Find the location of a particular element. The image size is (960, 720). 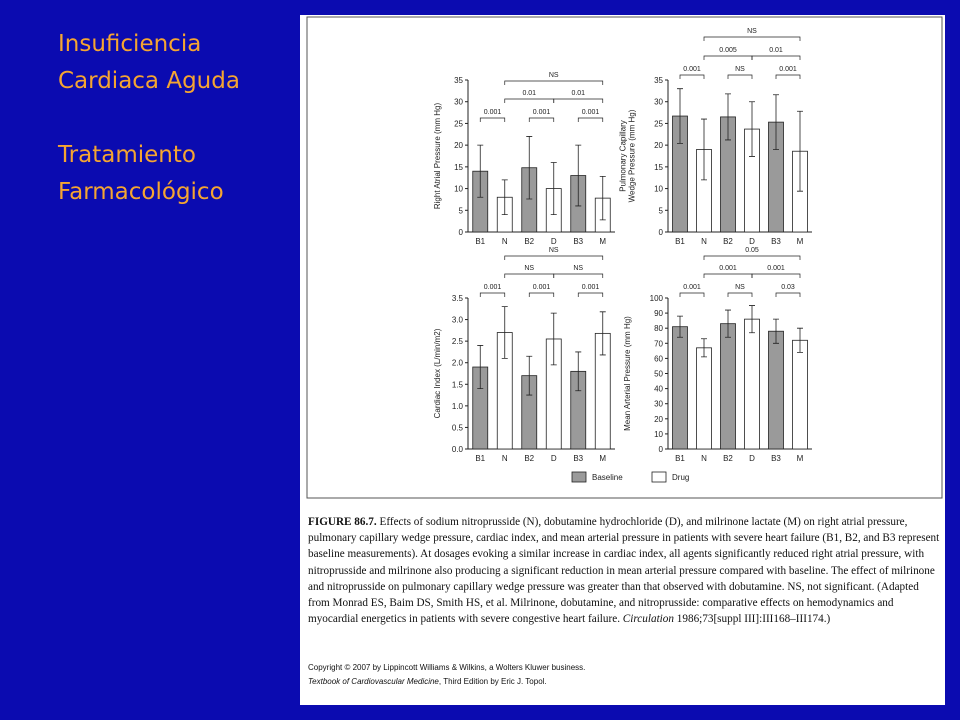

annotation: 0.03 is located at coordinates (788, 287).